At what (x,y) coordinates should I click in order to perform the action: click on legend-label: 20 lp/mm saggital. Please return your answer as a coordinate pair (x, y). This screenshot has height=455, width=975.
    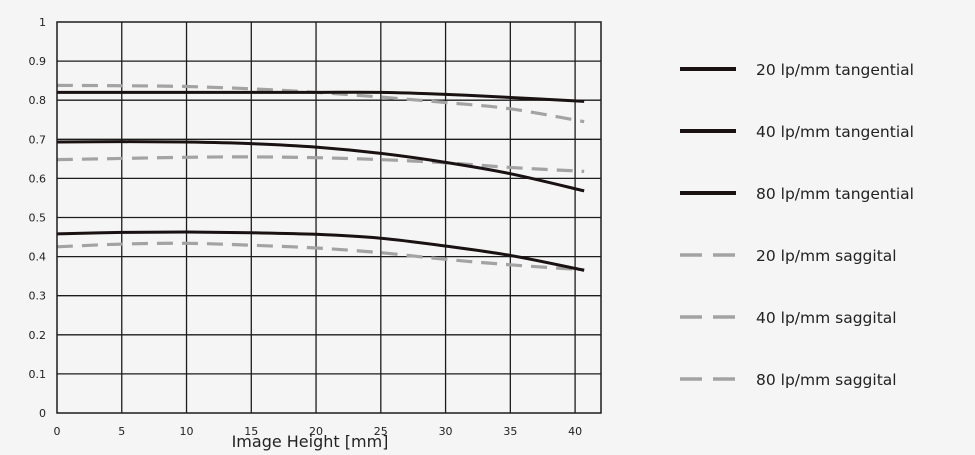
    Looking at the image, I should click on (826, 256).